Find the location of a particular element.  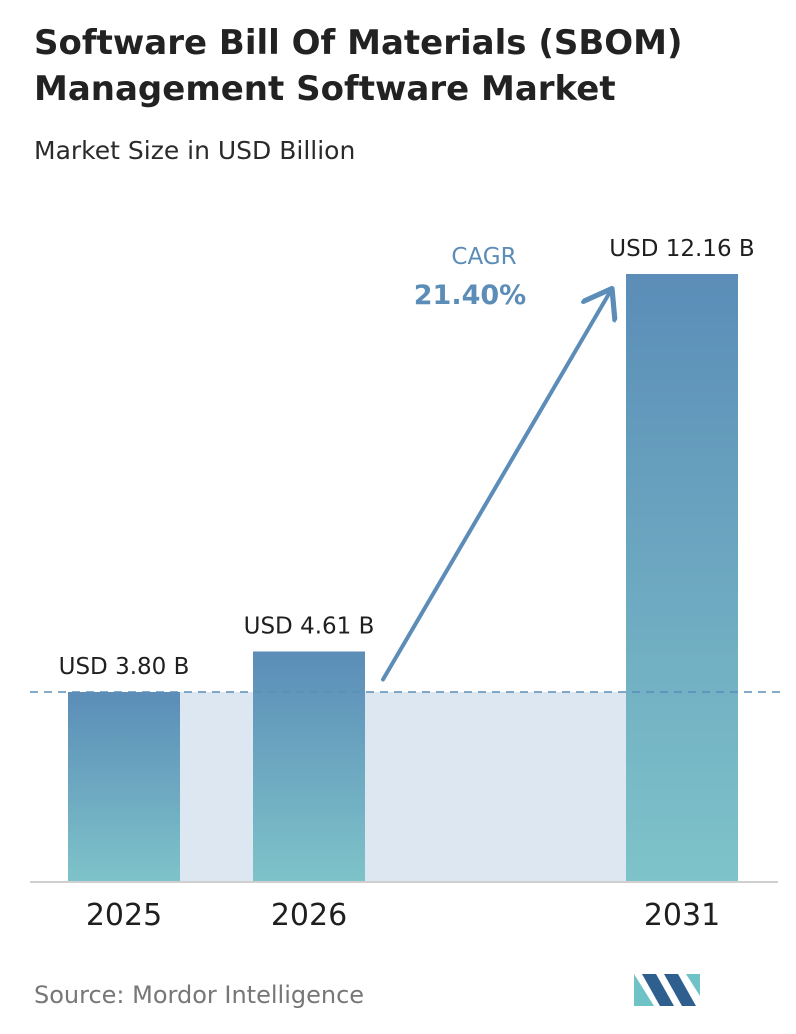

logo-shape-left is located at coordinates (644, 990).